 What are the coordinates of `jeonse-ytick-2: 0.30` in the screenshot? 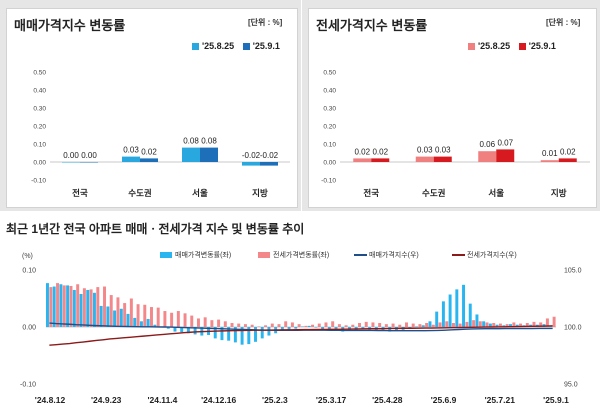 It's located at (329, 109).